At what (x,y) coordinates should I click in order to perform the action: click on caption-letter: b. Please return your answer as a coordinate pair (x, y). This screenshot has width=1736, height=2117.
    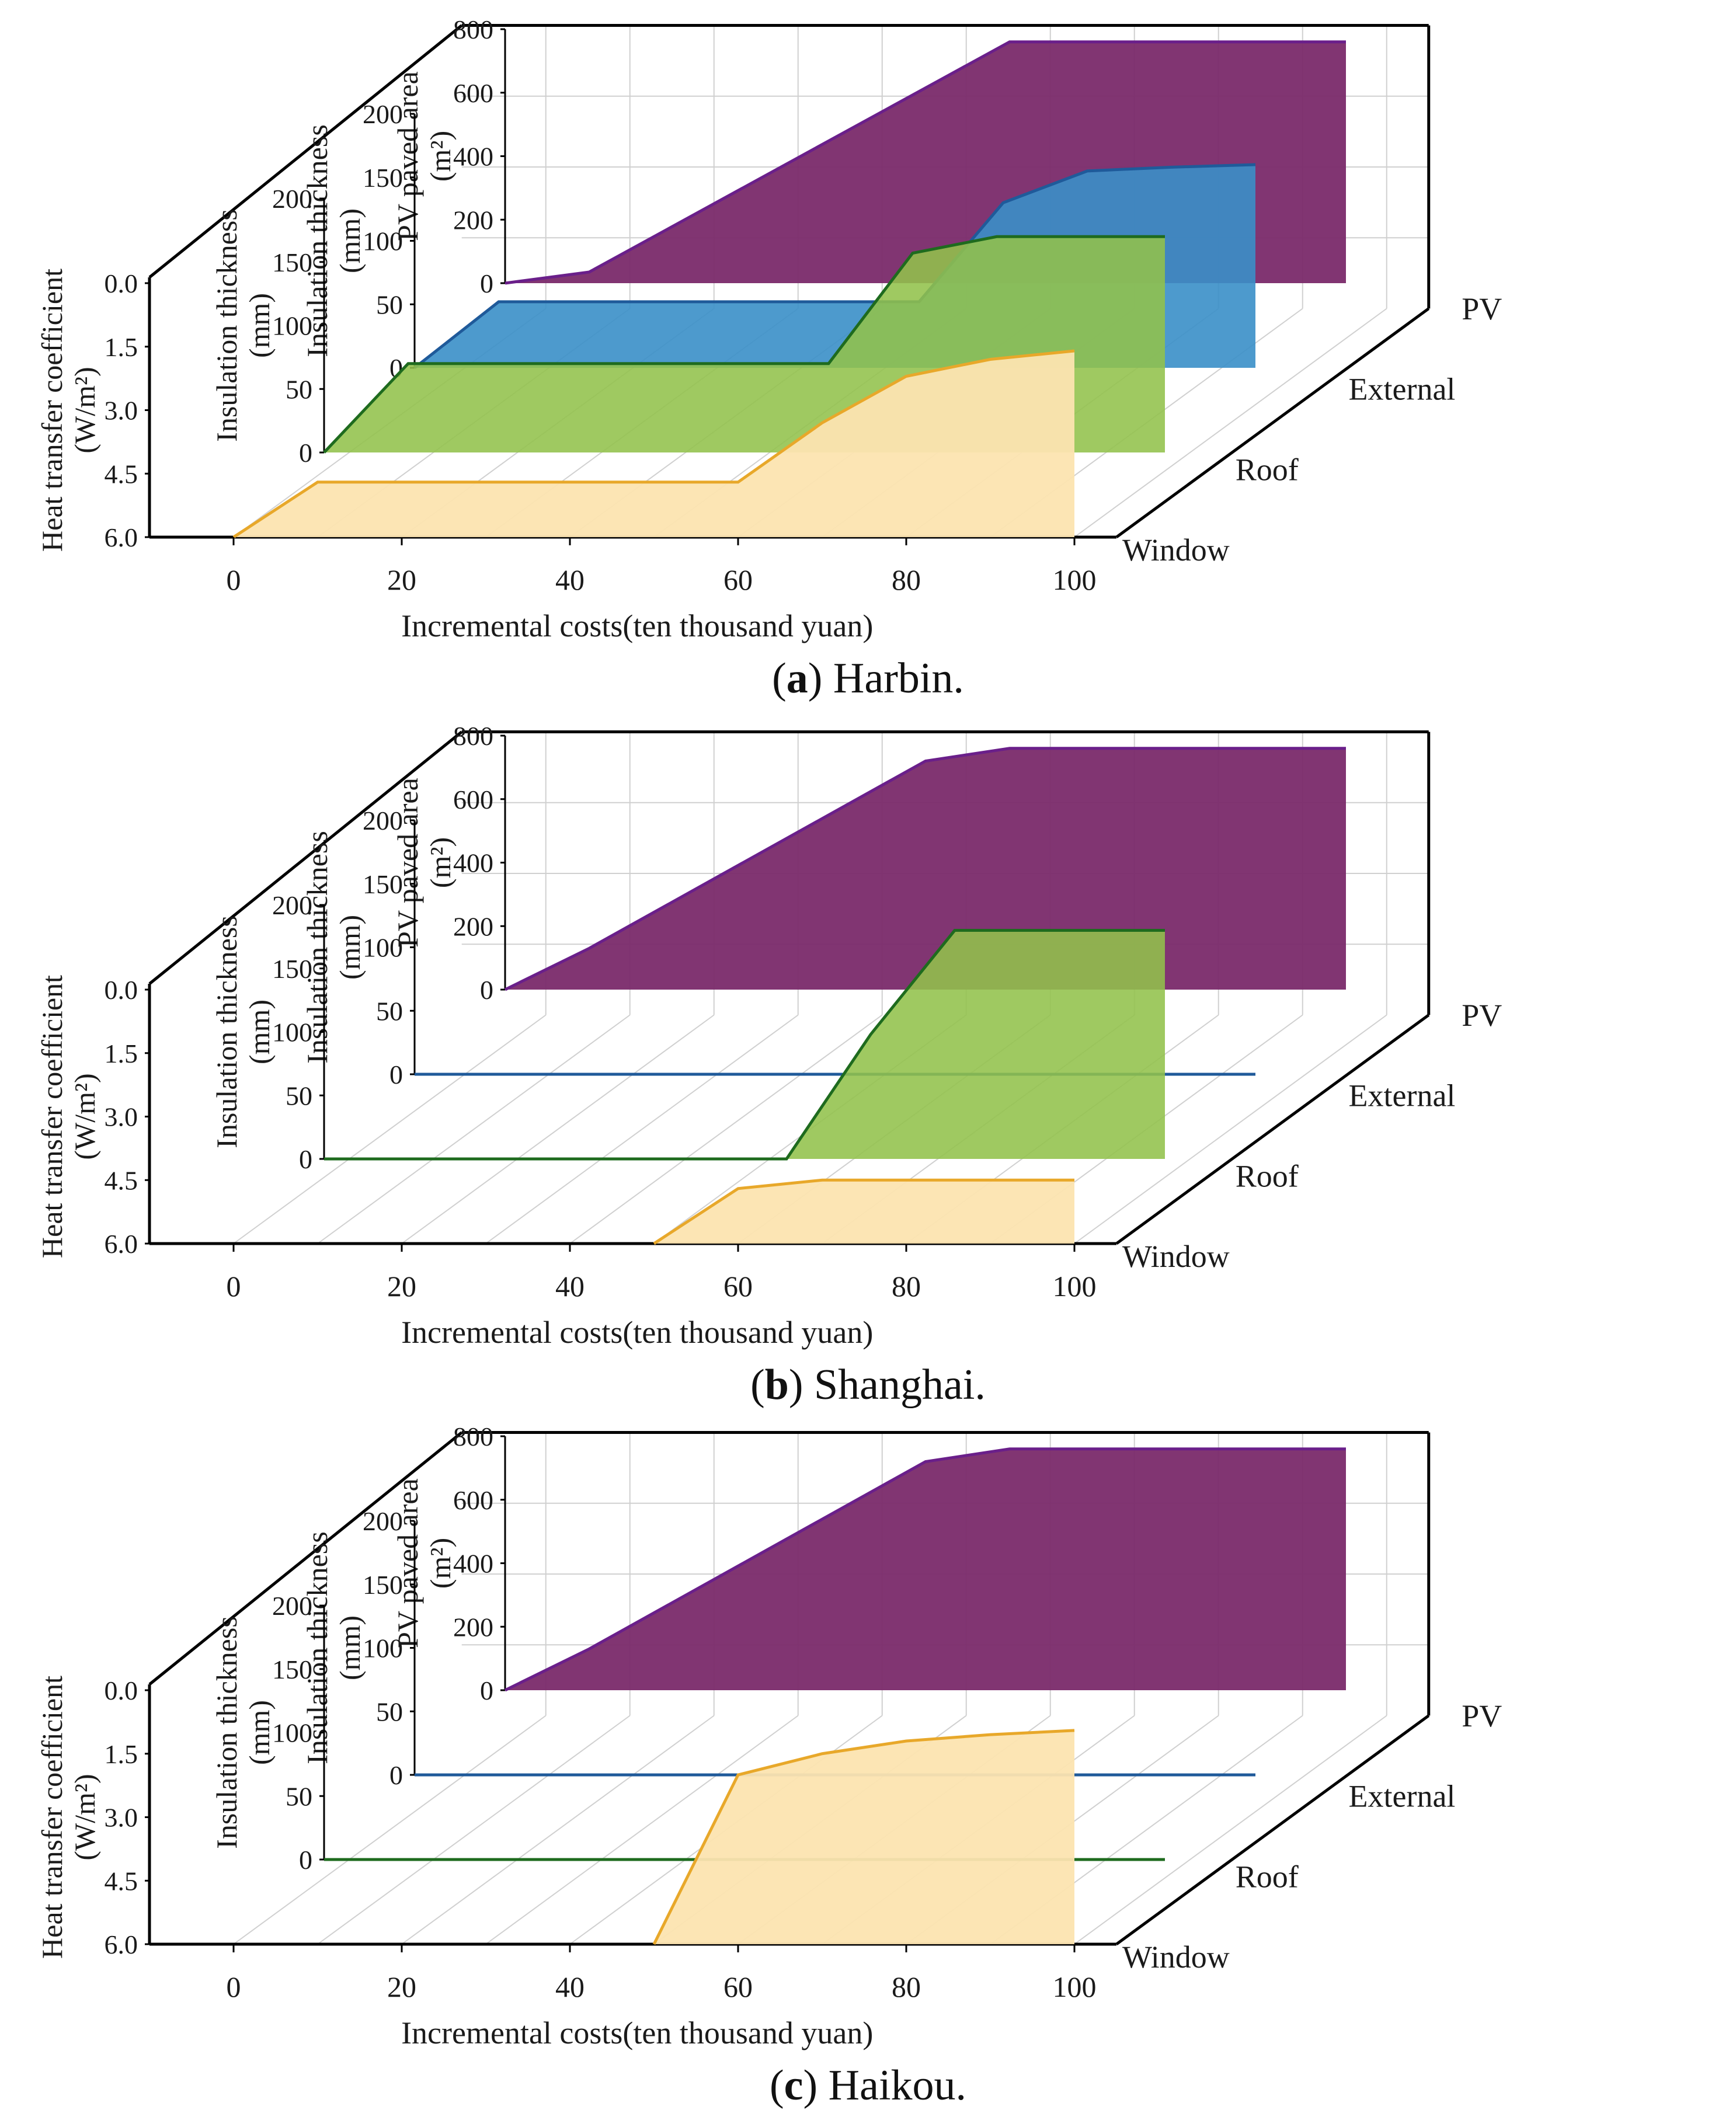
    Looking at the image, I should click on (777, 1385).